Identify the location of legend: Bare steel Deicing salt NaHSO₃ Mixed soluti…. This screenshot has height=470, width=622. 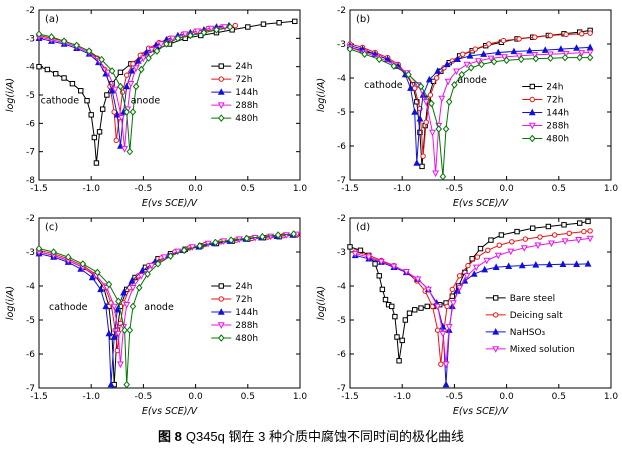
(529, 324).